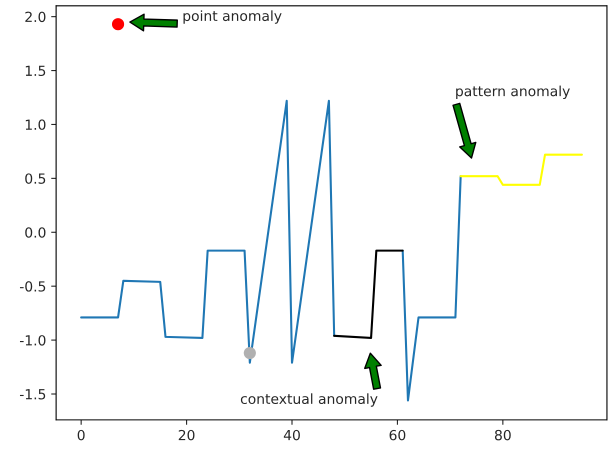  I want to click on x-tick-label: 20, so click(186, 435).